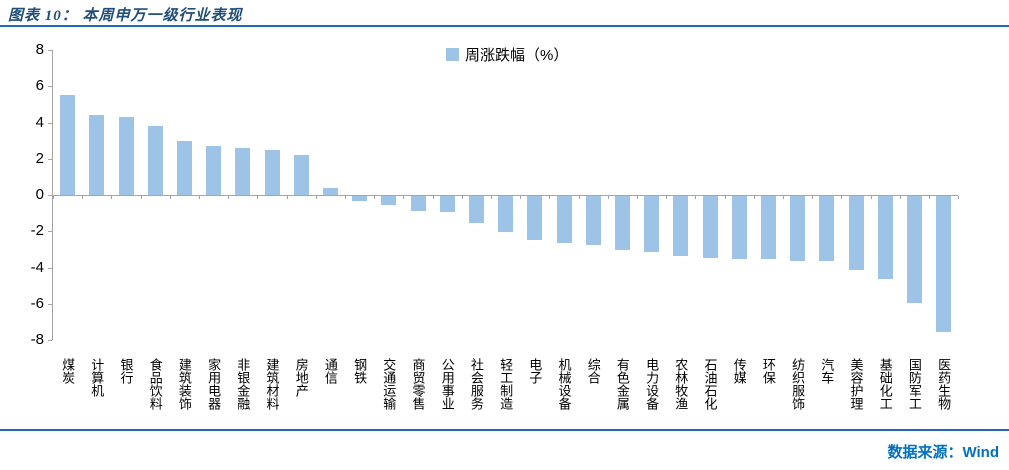  What do you see at coordinates (39, 158) in the screenshot?
I see `y-axis-tick-label: 2` at bounding box center [39, 158].